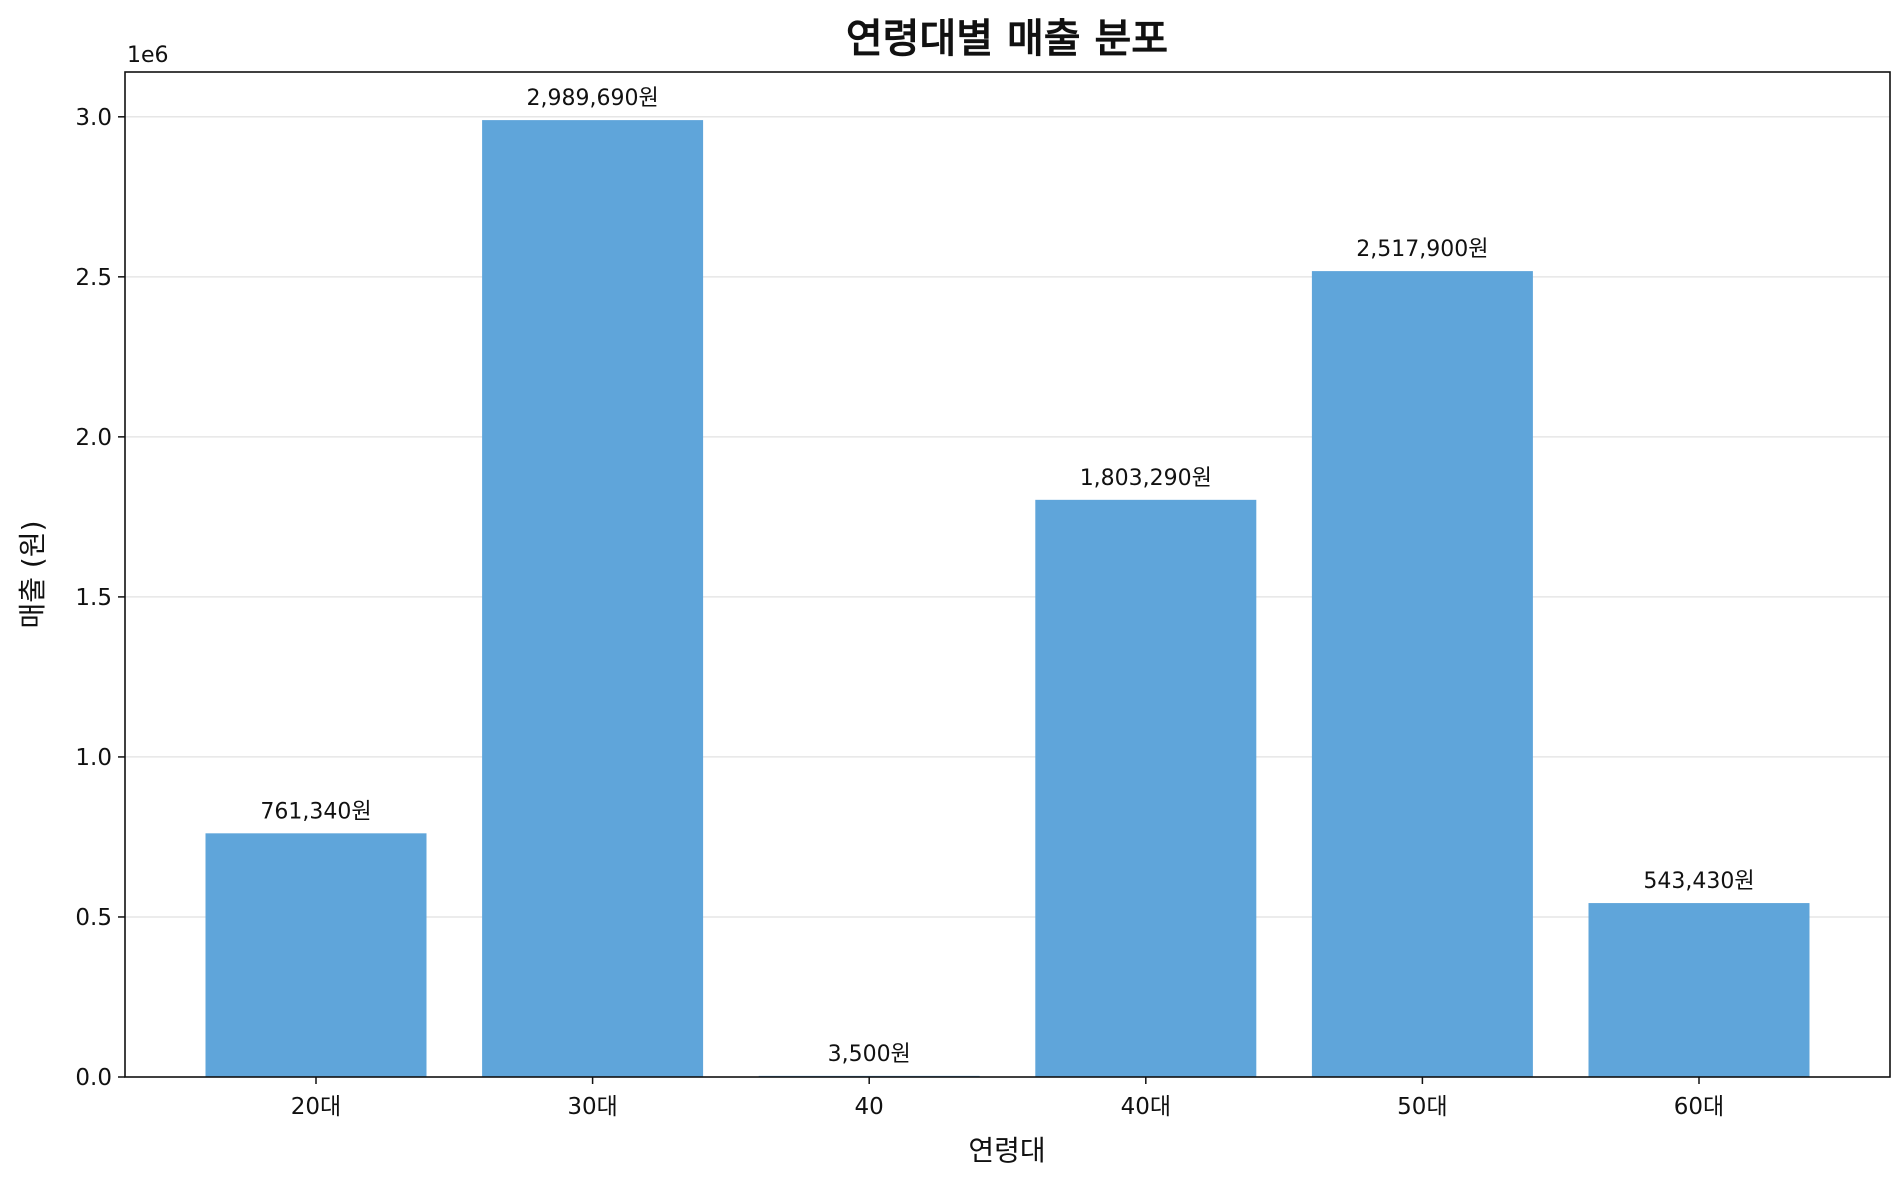 The width and height of the screenshot is (1900, 1180). I want to click on y-tick-label: 3.0, so click(93, 118).